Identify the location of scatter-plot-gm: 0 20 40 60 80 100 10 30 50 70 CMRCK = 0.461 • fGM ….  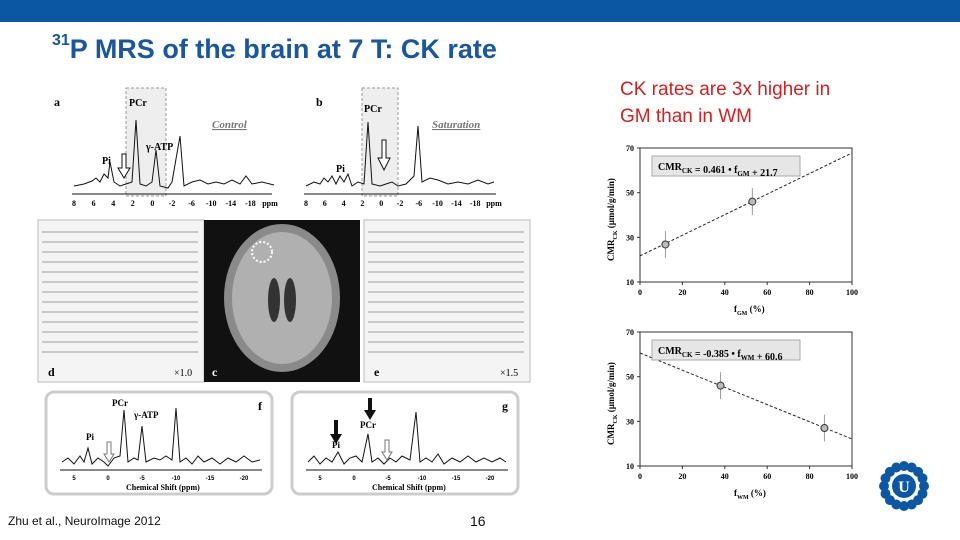
(728, 231).